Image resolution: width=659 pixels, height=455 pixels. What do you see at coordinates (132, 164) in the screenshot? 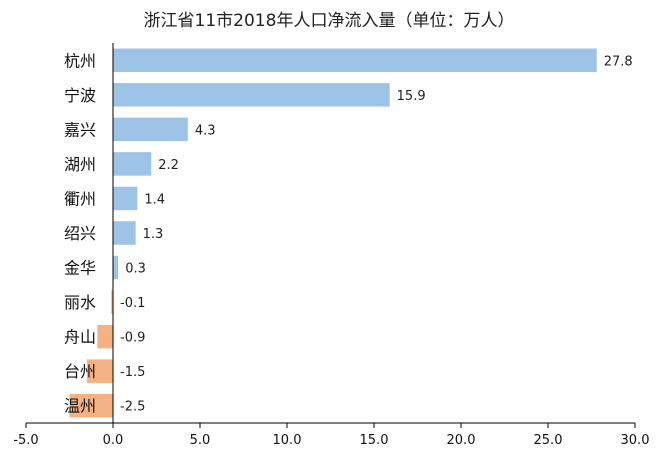
I see `bar-湖州` at bounding box center [132, 164].